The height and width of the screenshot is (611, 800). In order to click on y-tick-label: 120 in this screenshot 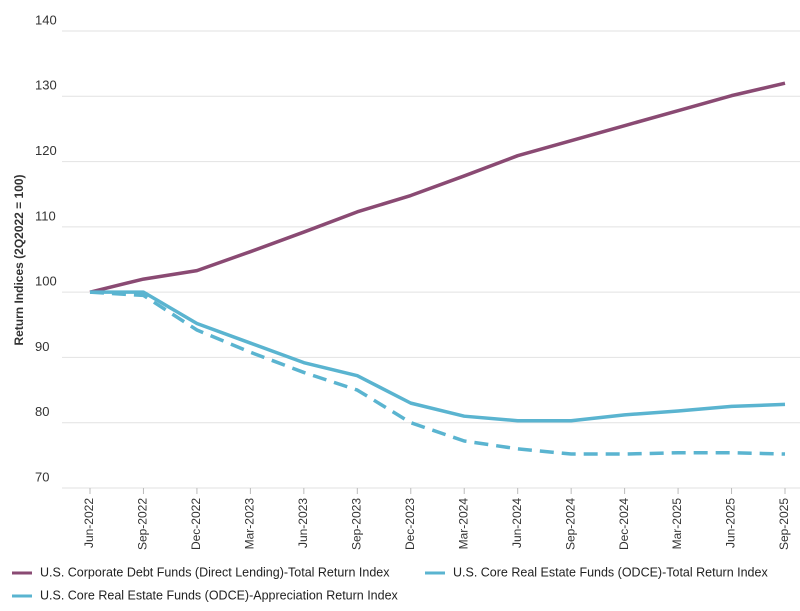, I will do `click(46, 150)`.